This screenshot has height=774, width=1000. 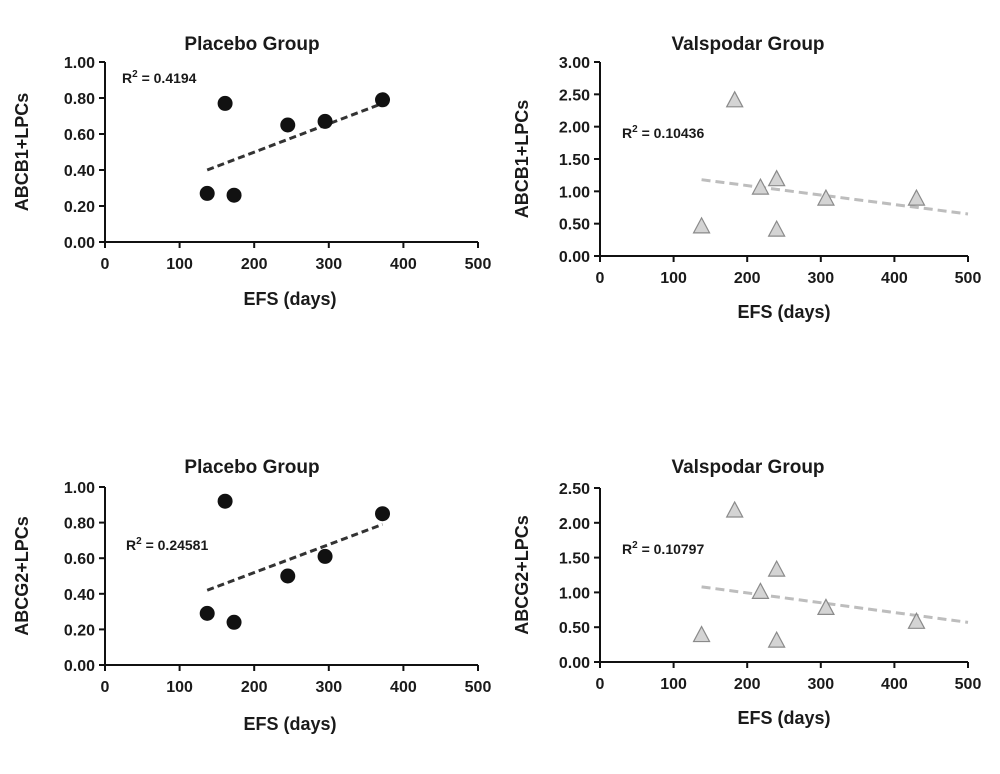 What do you see at coordinates (574, 63) in the screenshot?
I see `y-tick-label: 3.00` at bounding box center [574, 63].